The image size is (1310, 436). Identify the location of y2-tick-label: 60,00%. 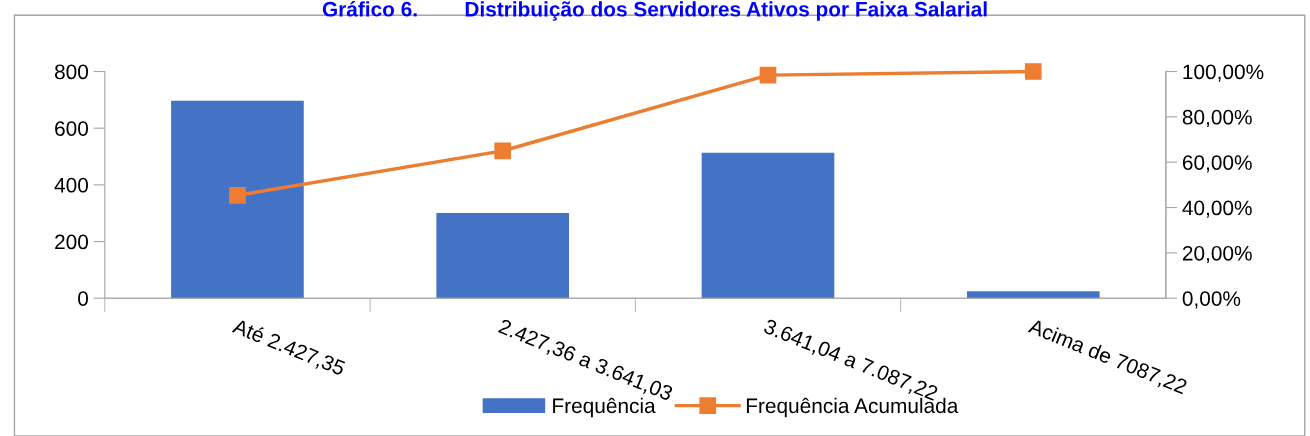
(1217, 164).